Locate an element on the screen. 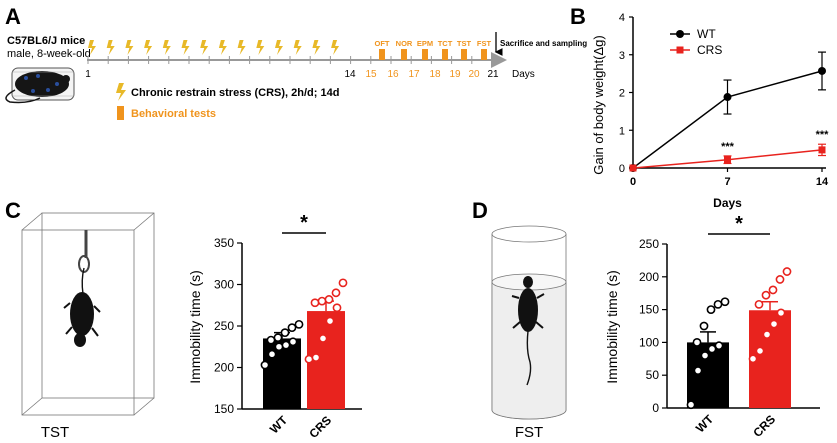 This screenshot has width=837, height=443. chart-c-ytick-label: 200 is located at coordinates (224, 368).